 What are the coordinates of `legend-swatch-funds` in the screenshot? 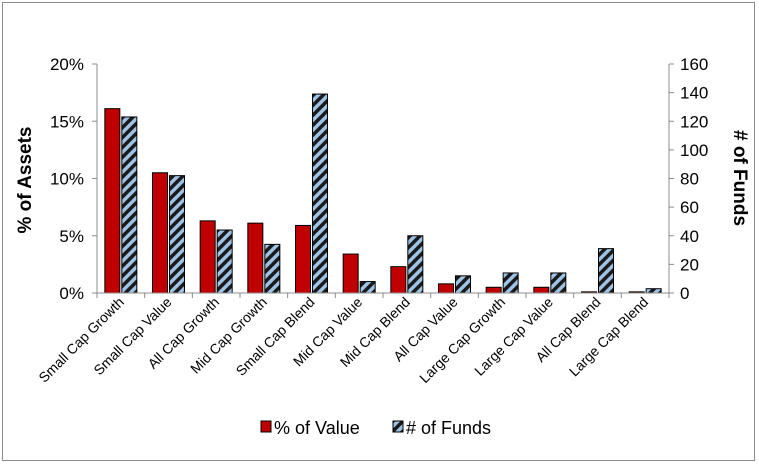 It's located at (398, 426).